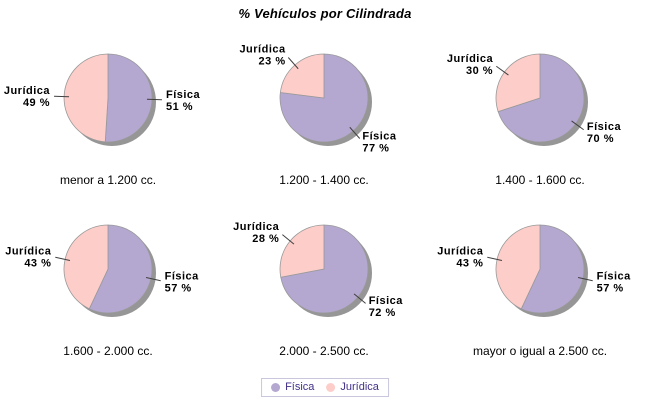 This screenshot has width=650, height=400. I want to click on pie-chart: Física 70 % Jurídica 30 %, so click(534, 99).